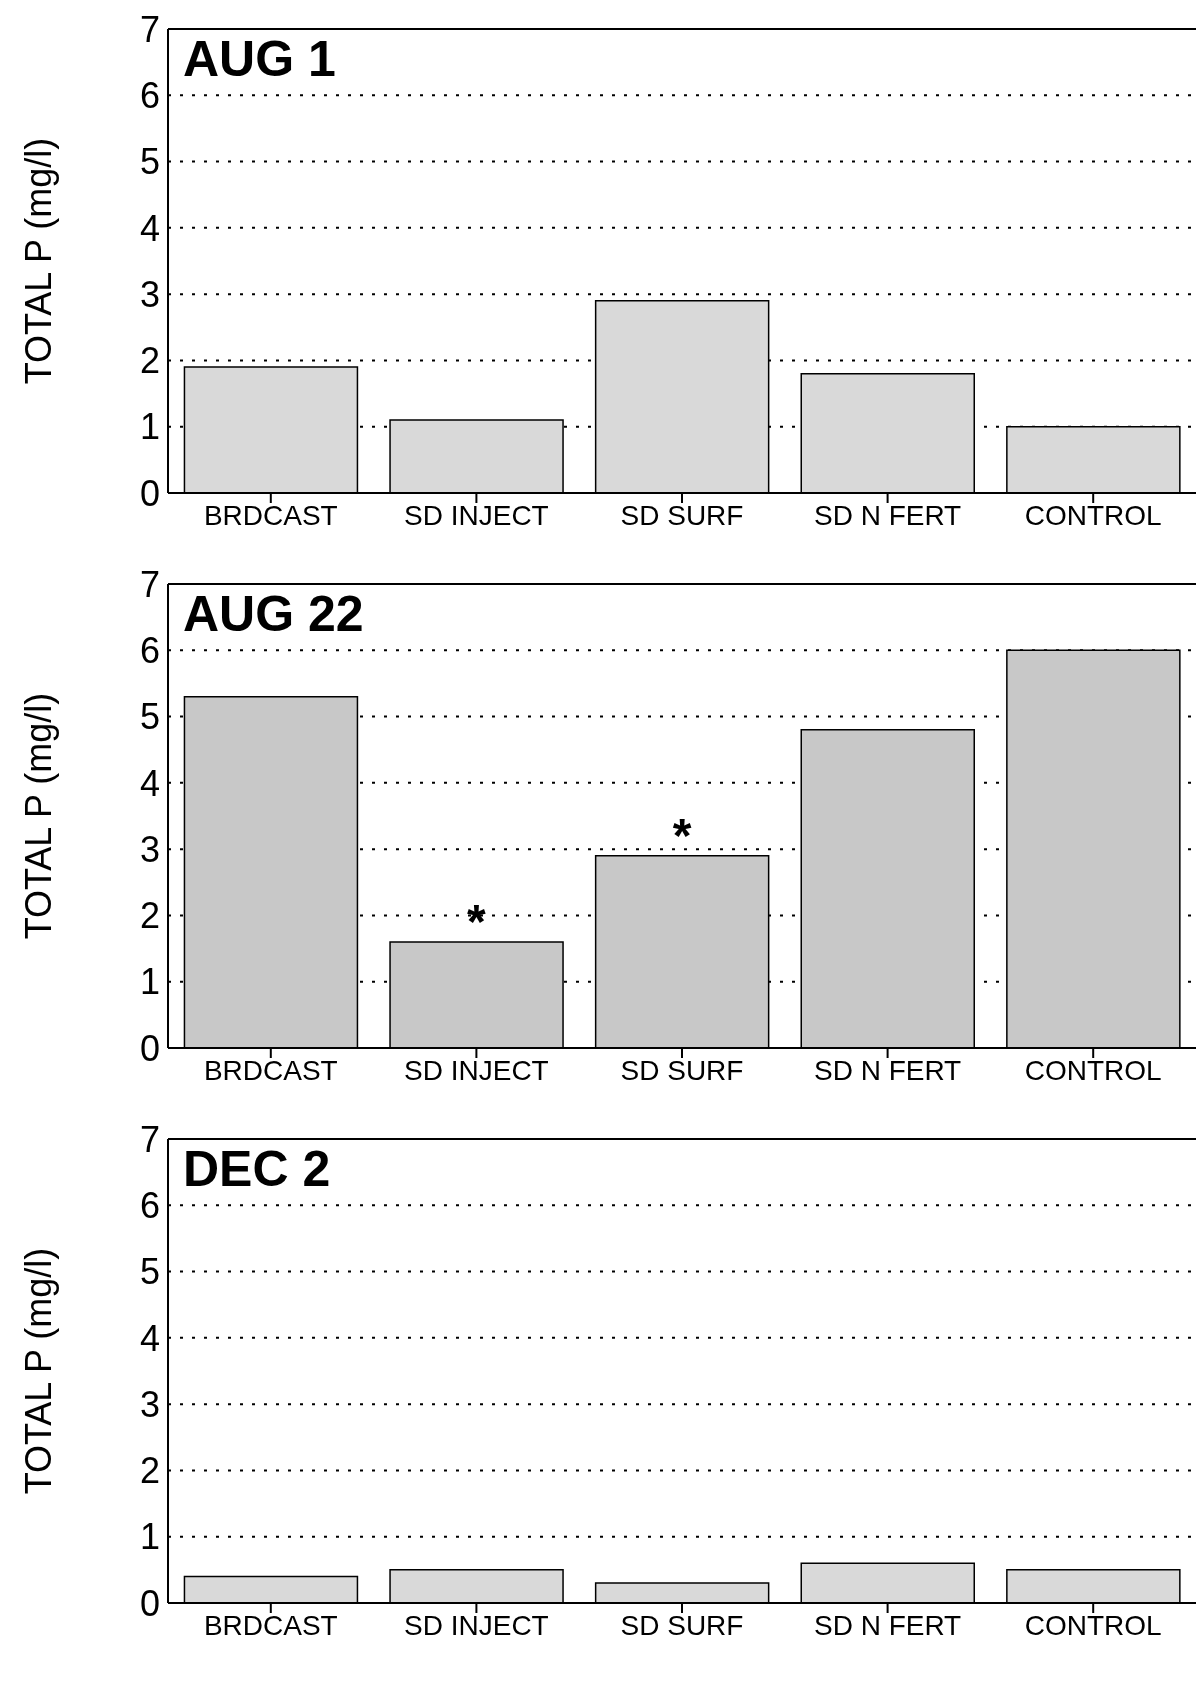 This screenshot has height=1689, width=1204. Describe the element at coordinates (273, 614) in the screenshot. I see `chart-title: AUG 22` at that location.